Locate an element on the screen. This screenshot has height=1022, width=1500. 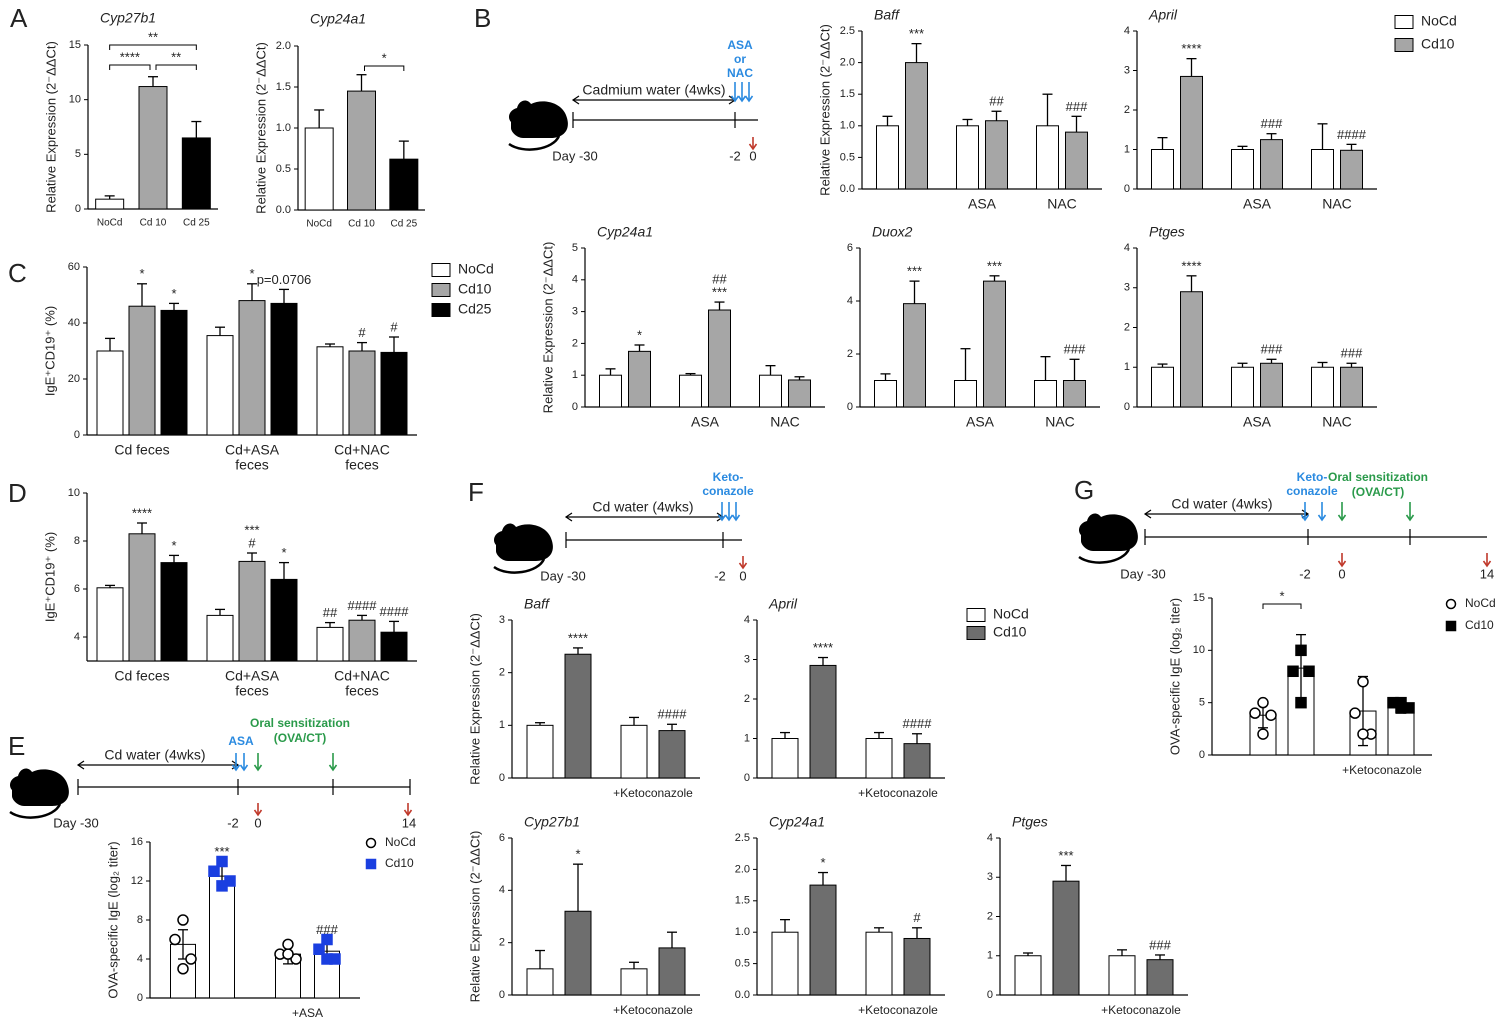
y-tick-label: 10 is located at coordinates (1199, 650).